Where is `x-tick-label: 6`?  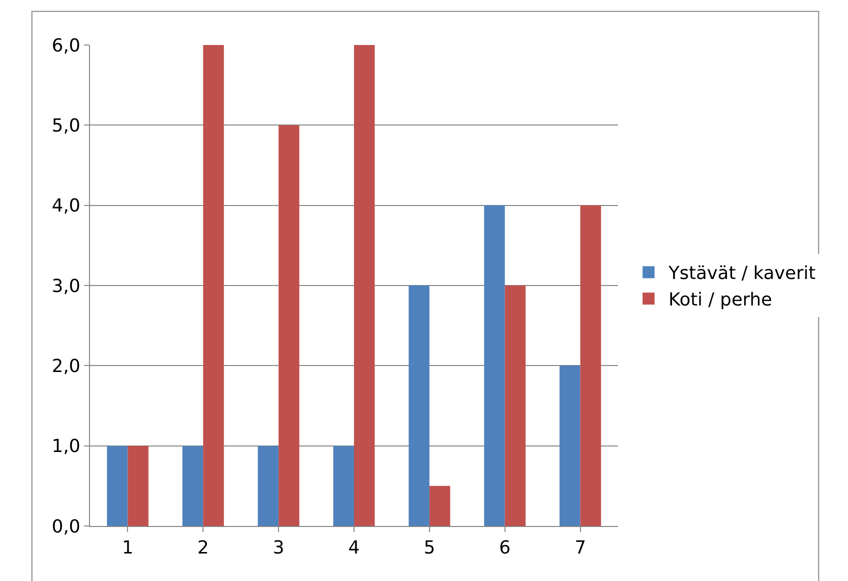 x-tick-label: 6 is located at coordinates (505, 548).